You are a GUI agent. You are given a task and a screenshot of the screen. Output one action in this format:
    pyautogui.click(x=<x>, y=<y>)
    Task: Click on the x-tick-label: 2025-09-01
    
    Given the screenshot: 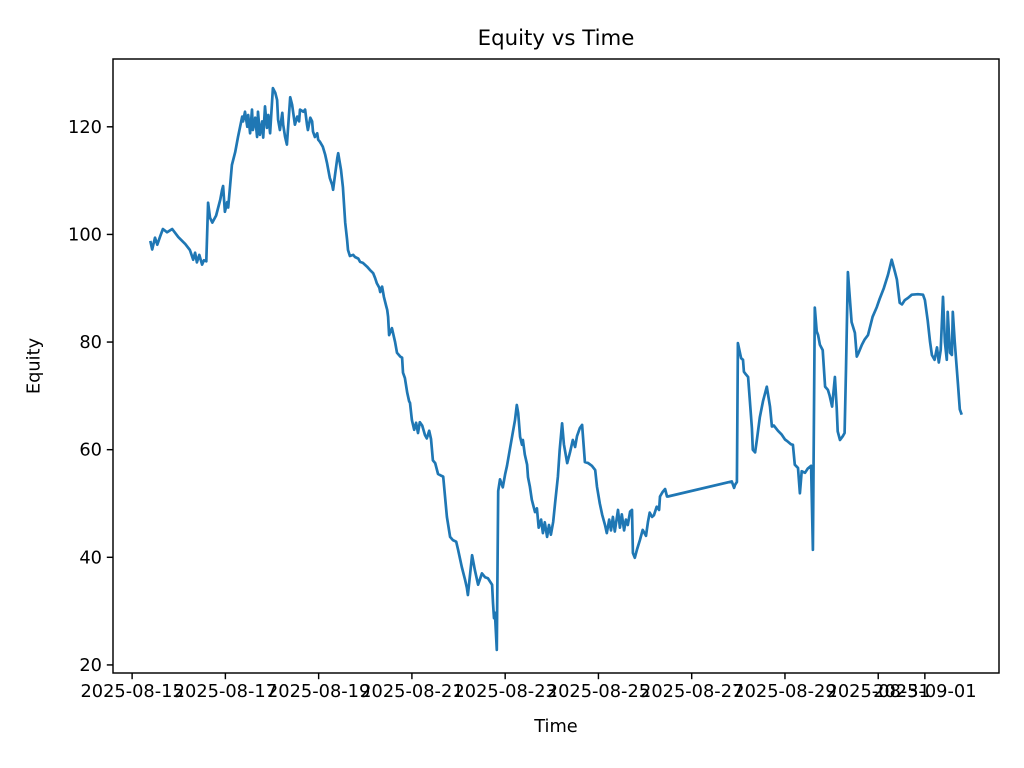 What is the action you would take?
    pyautogui.click(x=924, y=691)
    